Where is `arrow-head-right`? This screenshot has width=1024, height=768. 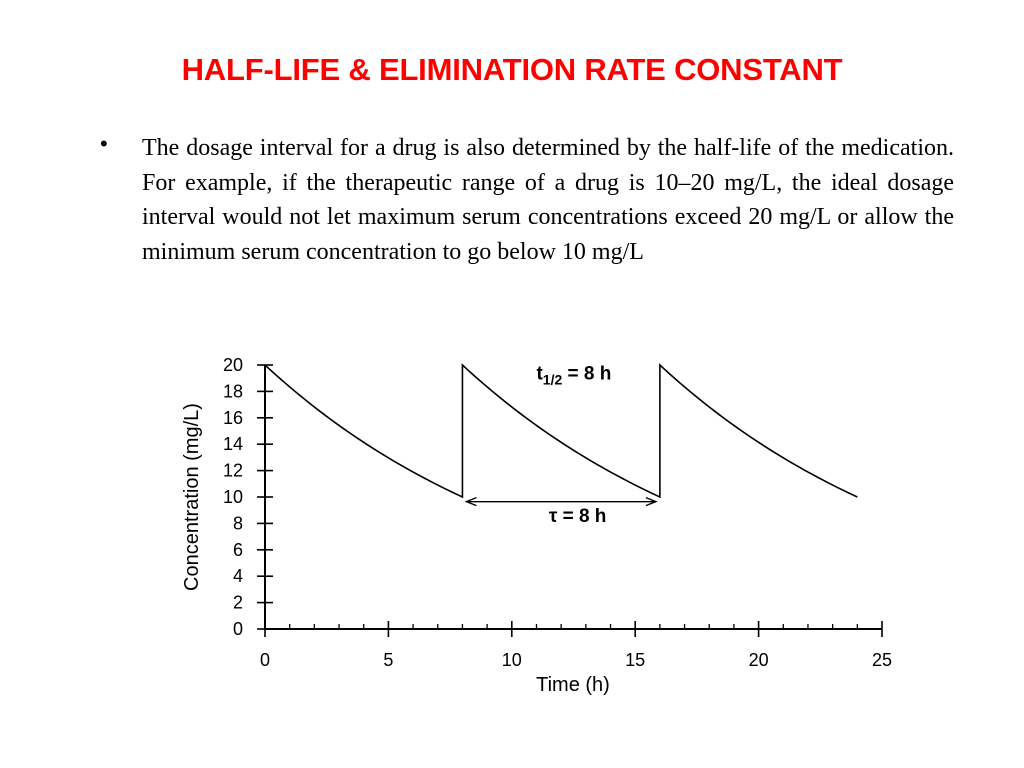 arrow-head-right is located at coordinates (651, 501).